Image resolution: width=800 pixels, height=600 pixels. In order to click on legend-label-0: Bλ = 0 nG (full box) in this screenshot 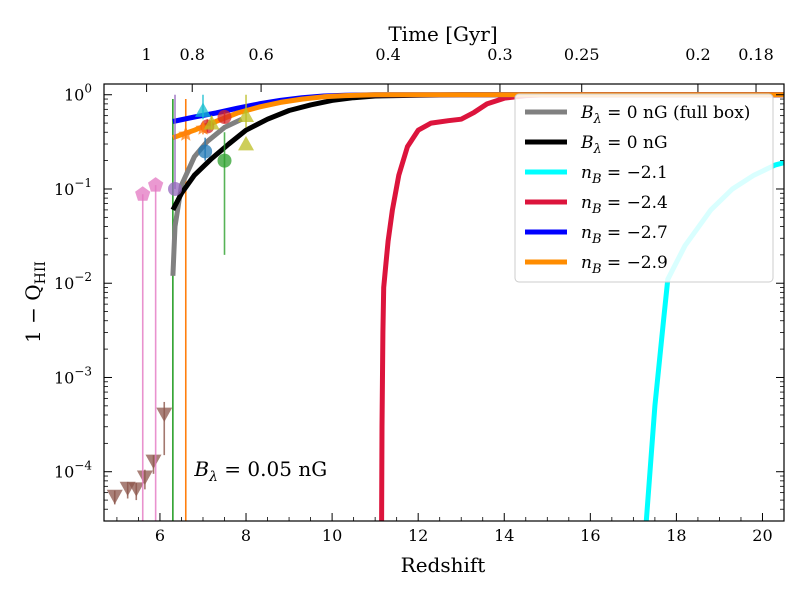, I will do `click(665, 115)`.